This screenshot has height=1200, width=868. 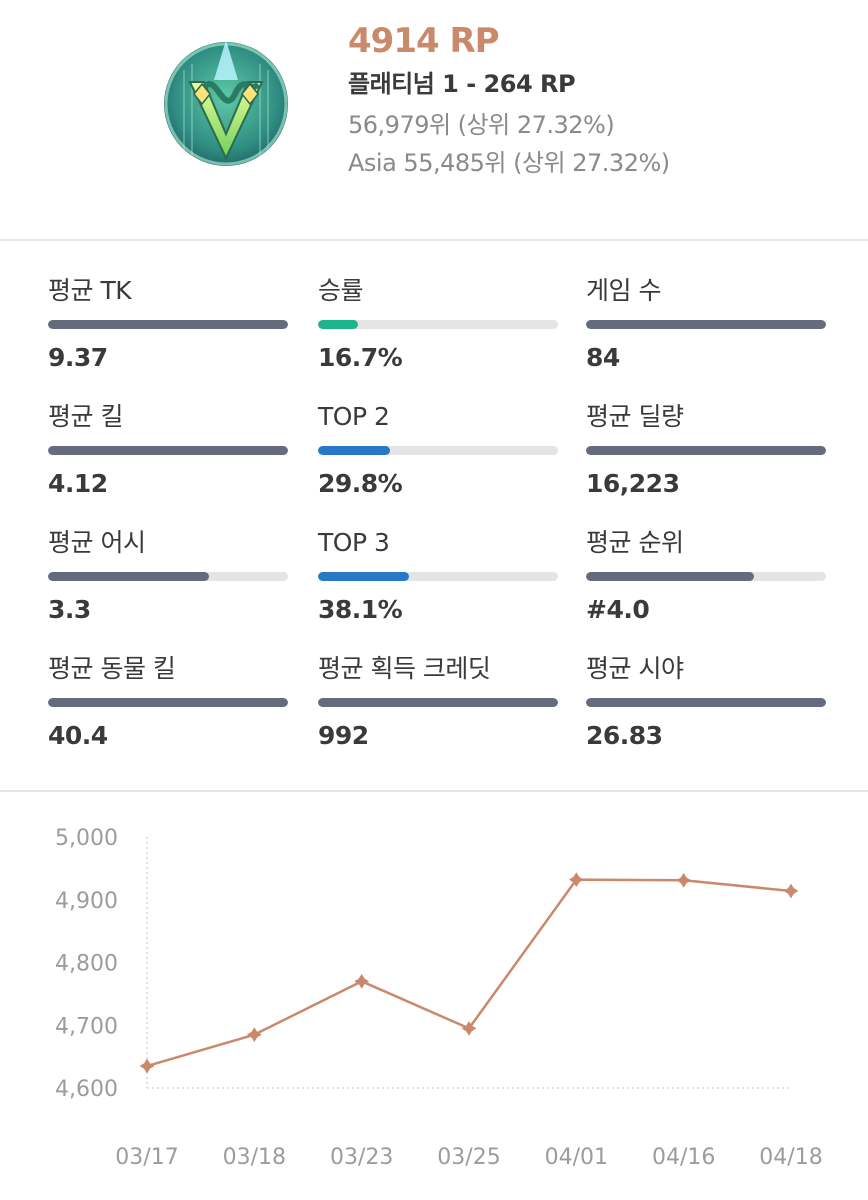 I want to click on stat-item: 평균 딜량 16,223, so click(x=706, y=450).